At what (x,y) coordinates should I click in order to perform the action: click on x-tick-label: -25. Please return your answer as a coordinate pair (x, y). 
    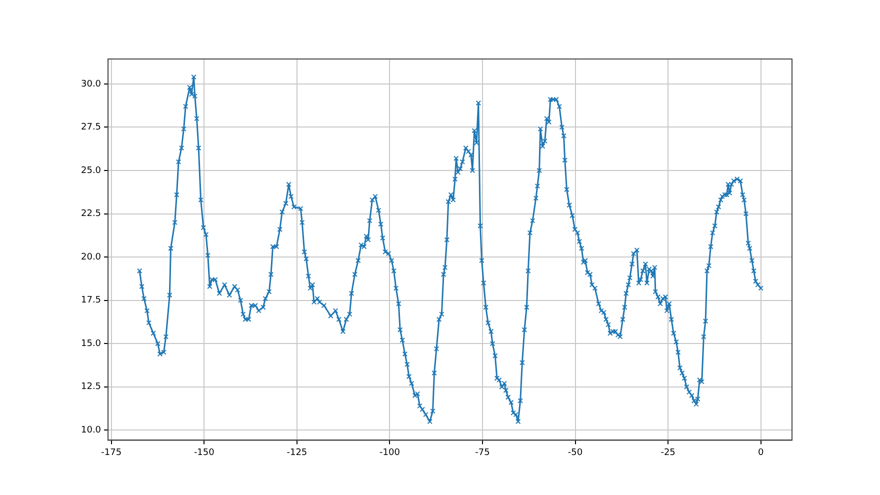
    Looking at the image, I should click on (668, 453).